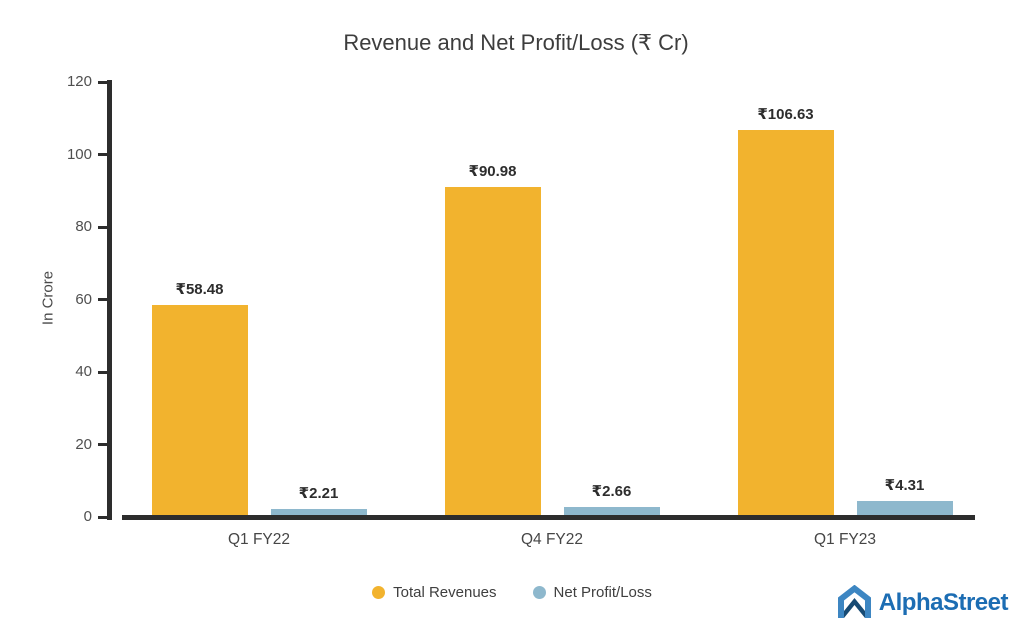 The height and width of the screenshot is (640, 1024). I want to click on bar-value-label: ₹2.21, so click(318, 493).